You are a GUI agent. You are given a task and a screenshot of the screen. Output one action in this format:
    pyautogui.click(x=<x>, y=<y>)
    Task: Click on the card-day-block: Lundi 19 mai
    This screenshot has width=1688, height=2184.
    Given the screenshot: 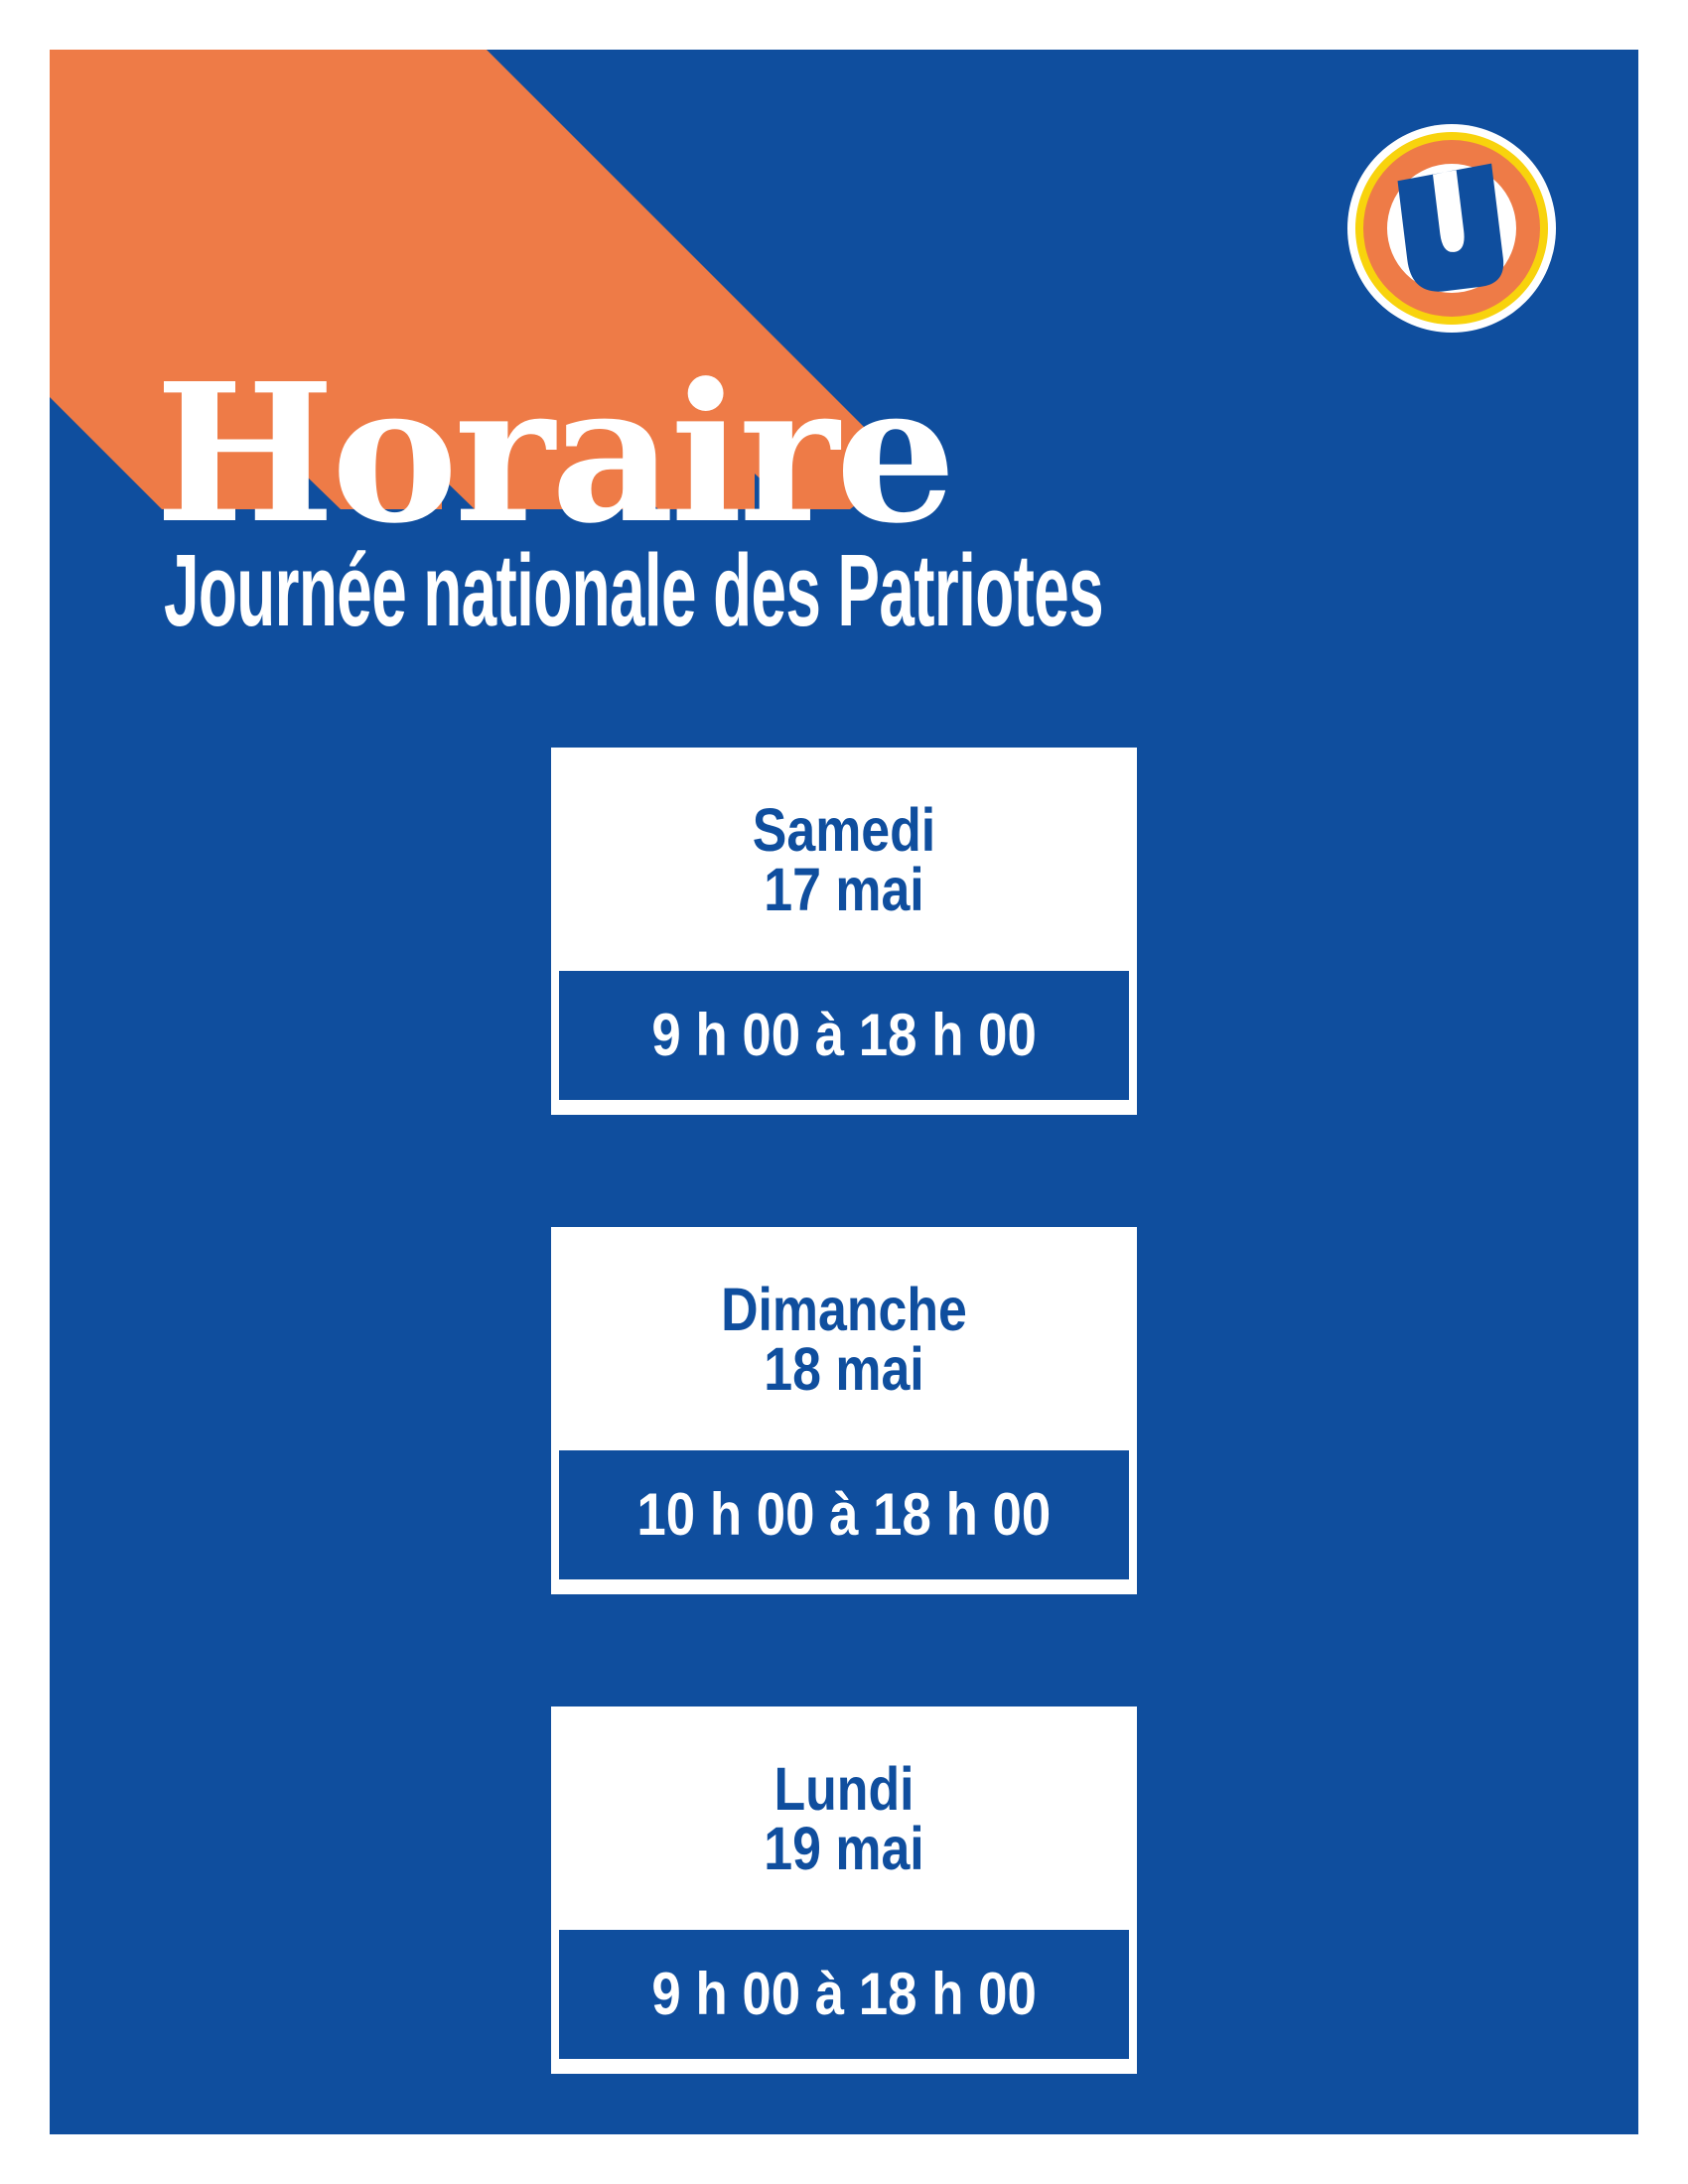 What is the action you would take?
    pyautogui.click(x=844, y=1818)
    